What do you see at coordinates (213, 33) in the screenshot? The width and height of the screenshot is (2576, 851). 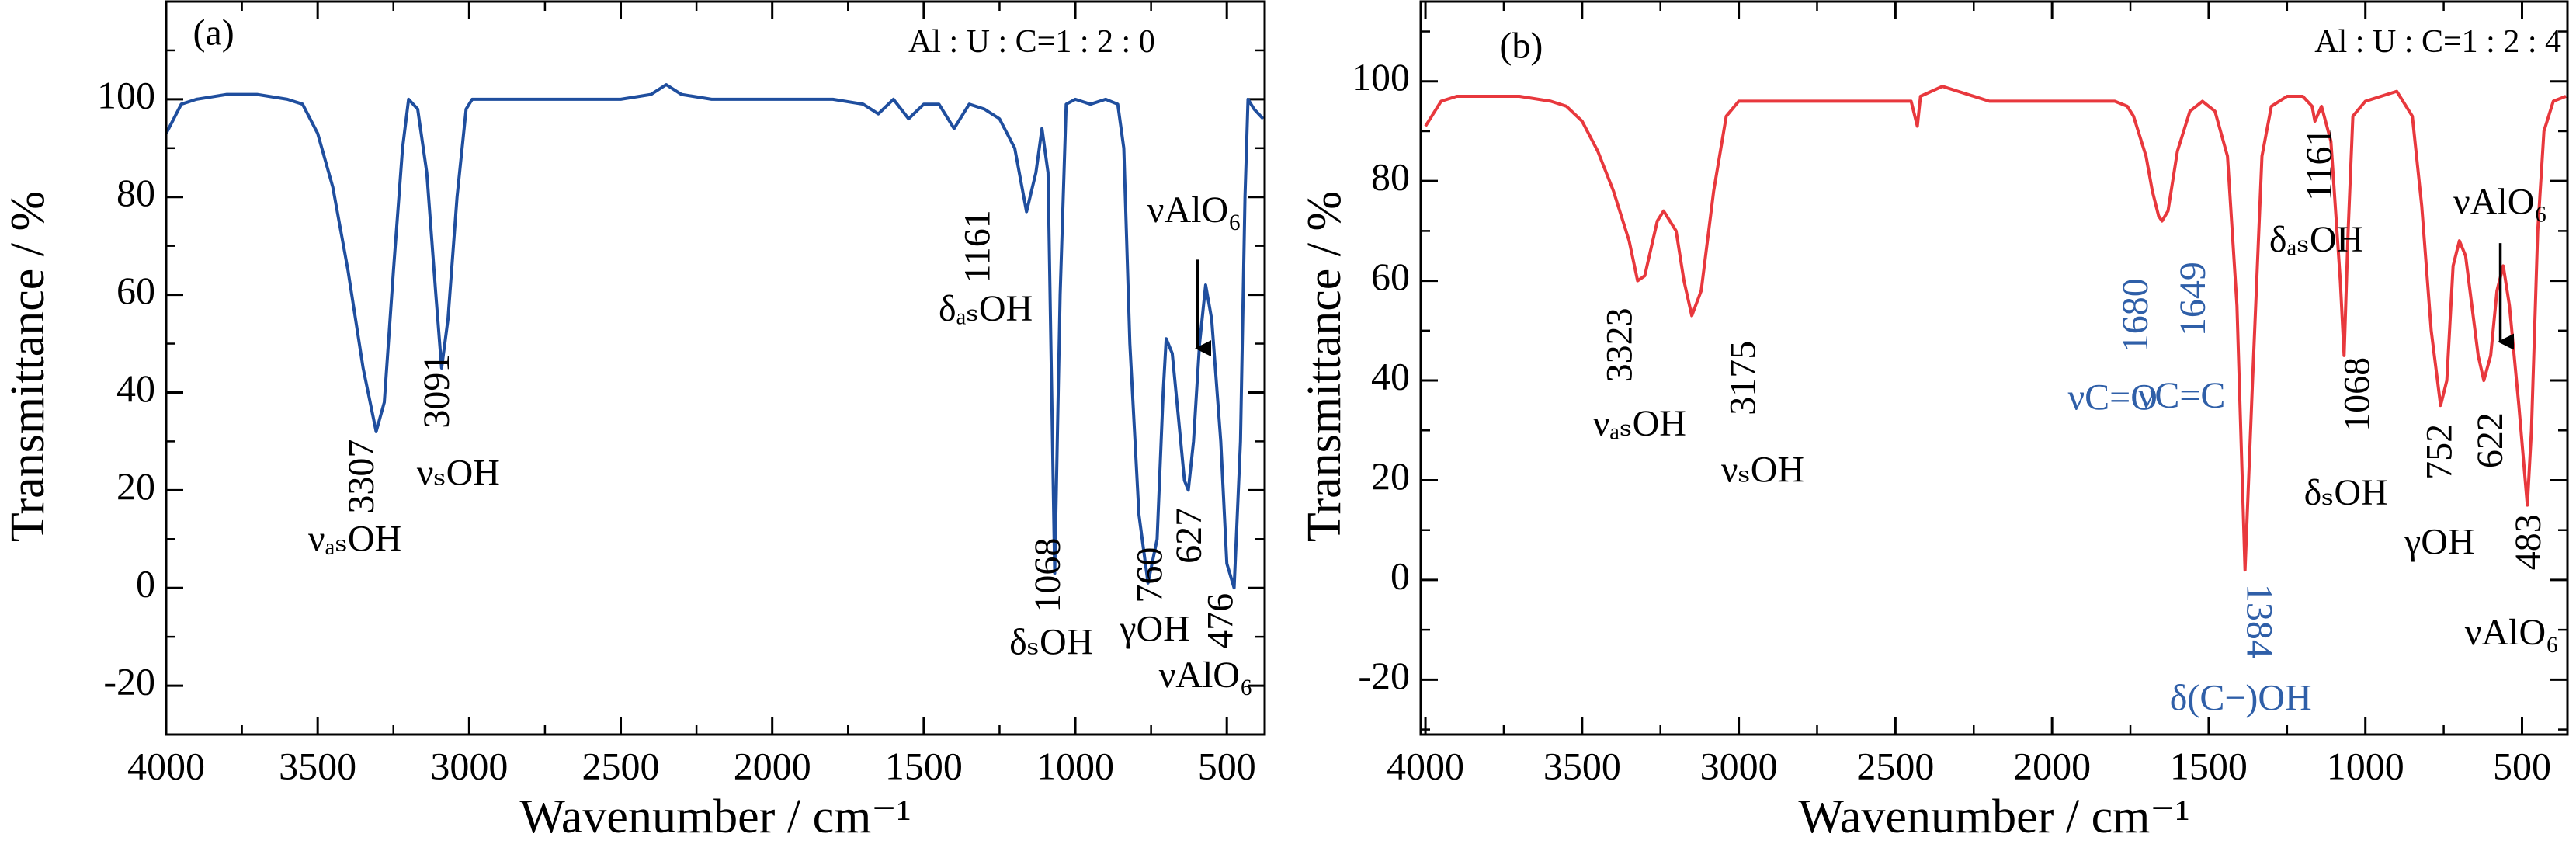 I see `annotation: (a)` at bounding box center [213, 33].